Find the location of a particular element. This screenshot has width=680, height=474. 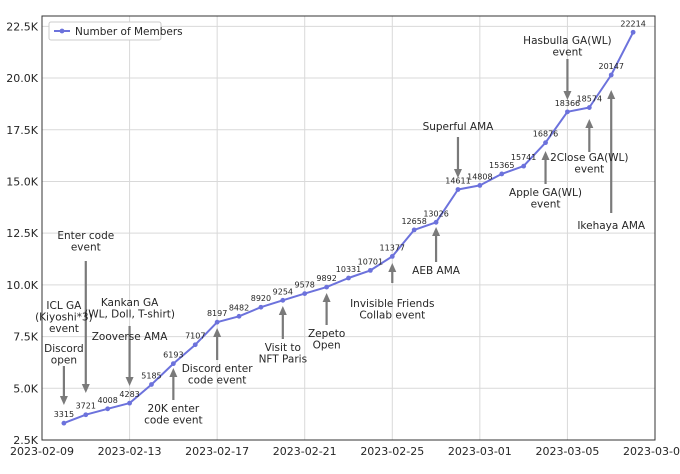

annotation-line: (Kiyoshi*3) is located at coordinates (64, 318).